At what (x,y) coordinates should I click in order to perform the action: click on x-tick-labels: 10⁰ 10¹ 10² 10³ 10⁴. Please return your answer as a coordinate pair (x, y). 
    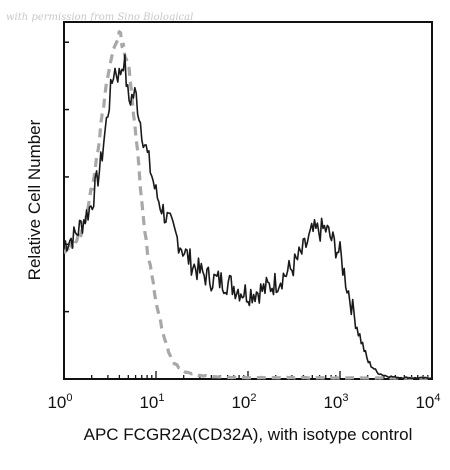
    Looking at the image, I should click on (243, 402).